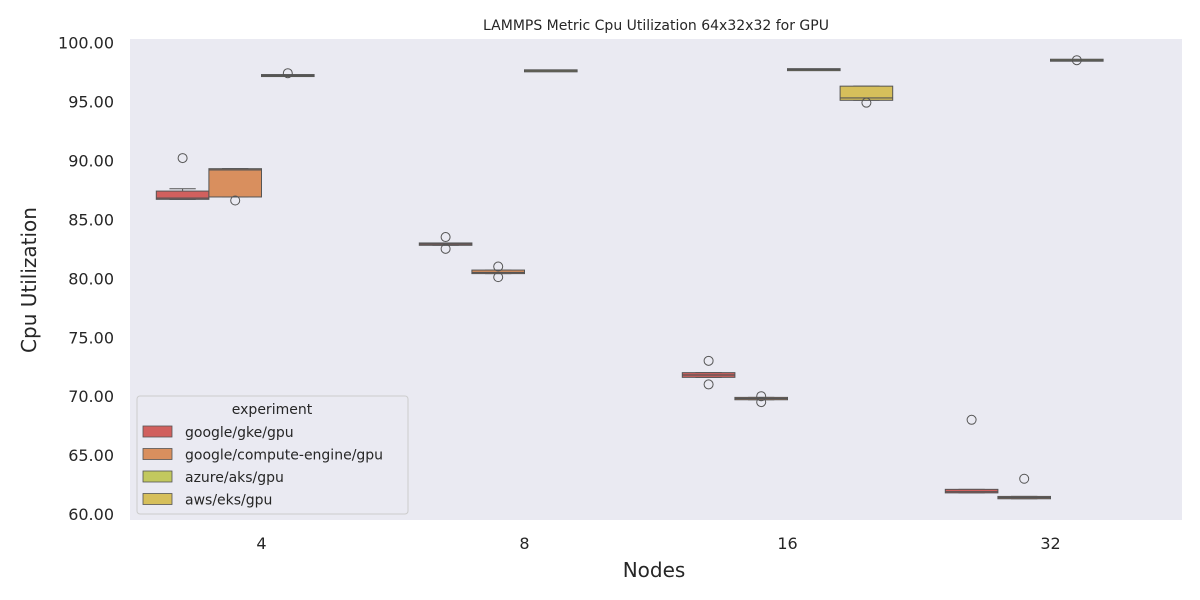  I want to click on legend-label: google/gke/gpu, so click(239, 433).